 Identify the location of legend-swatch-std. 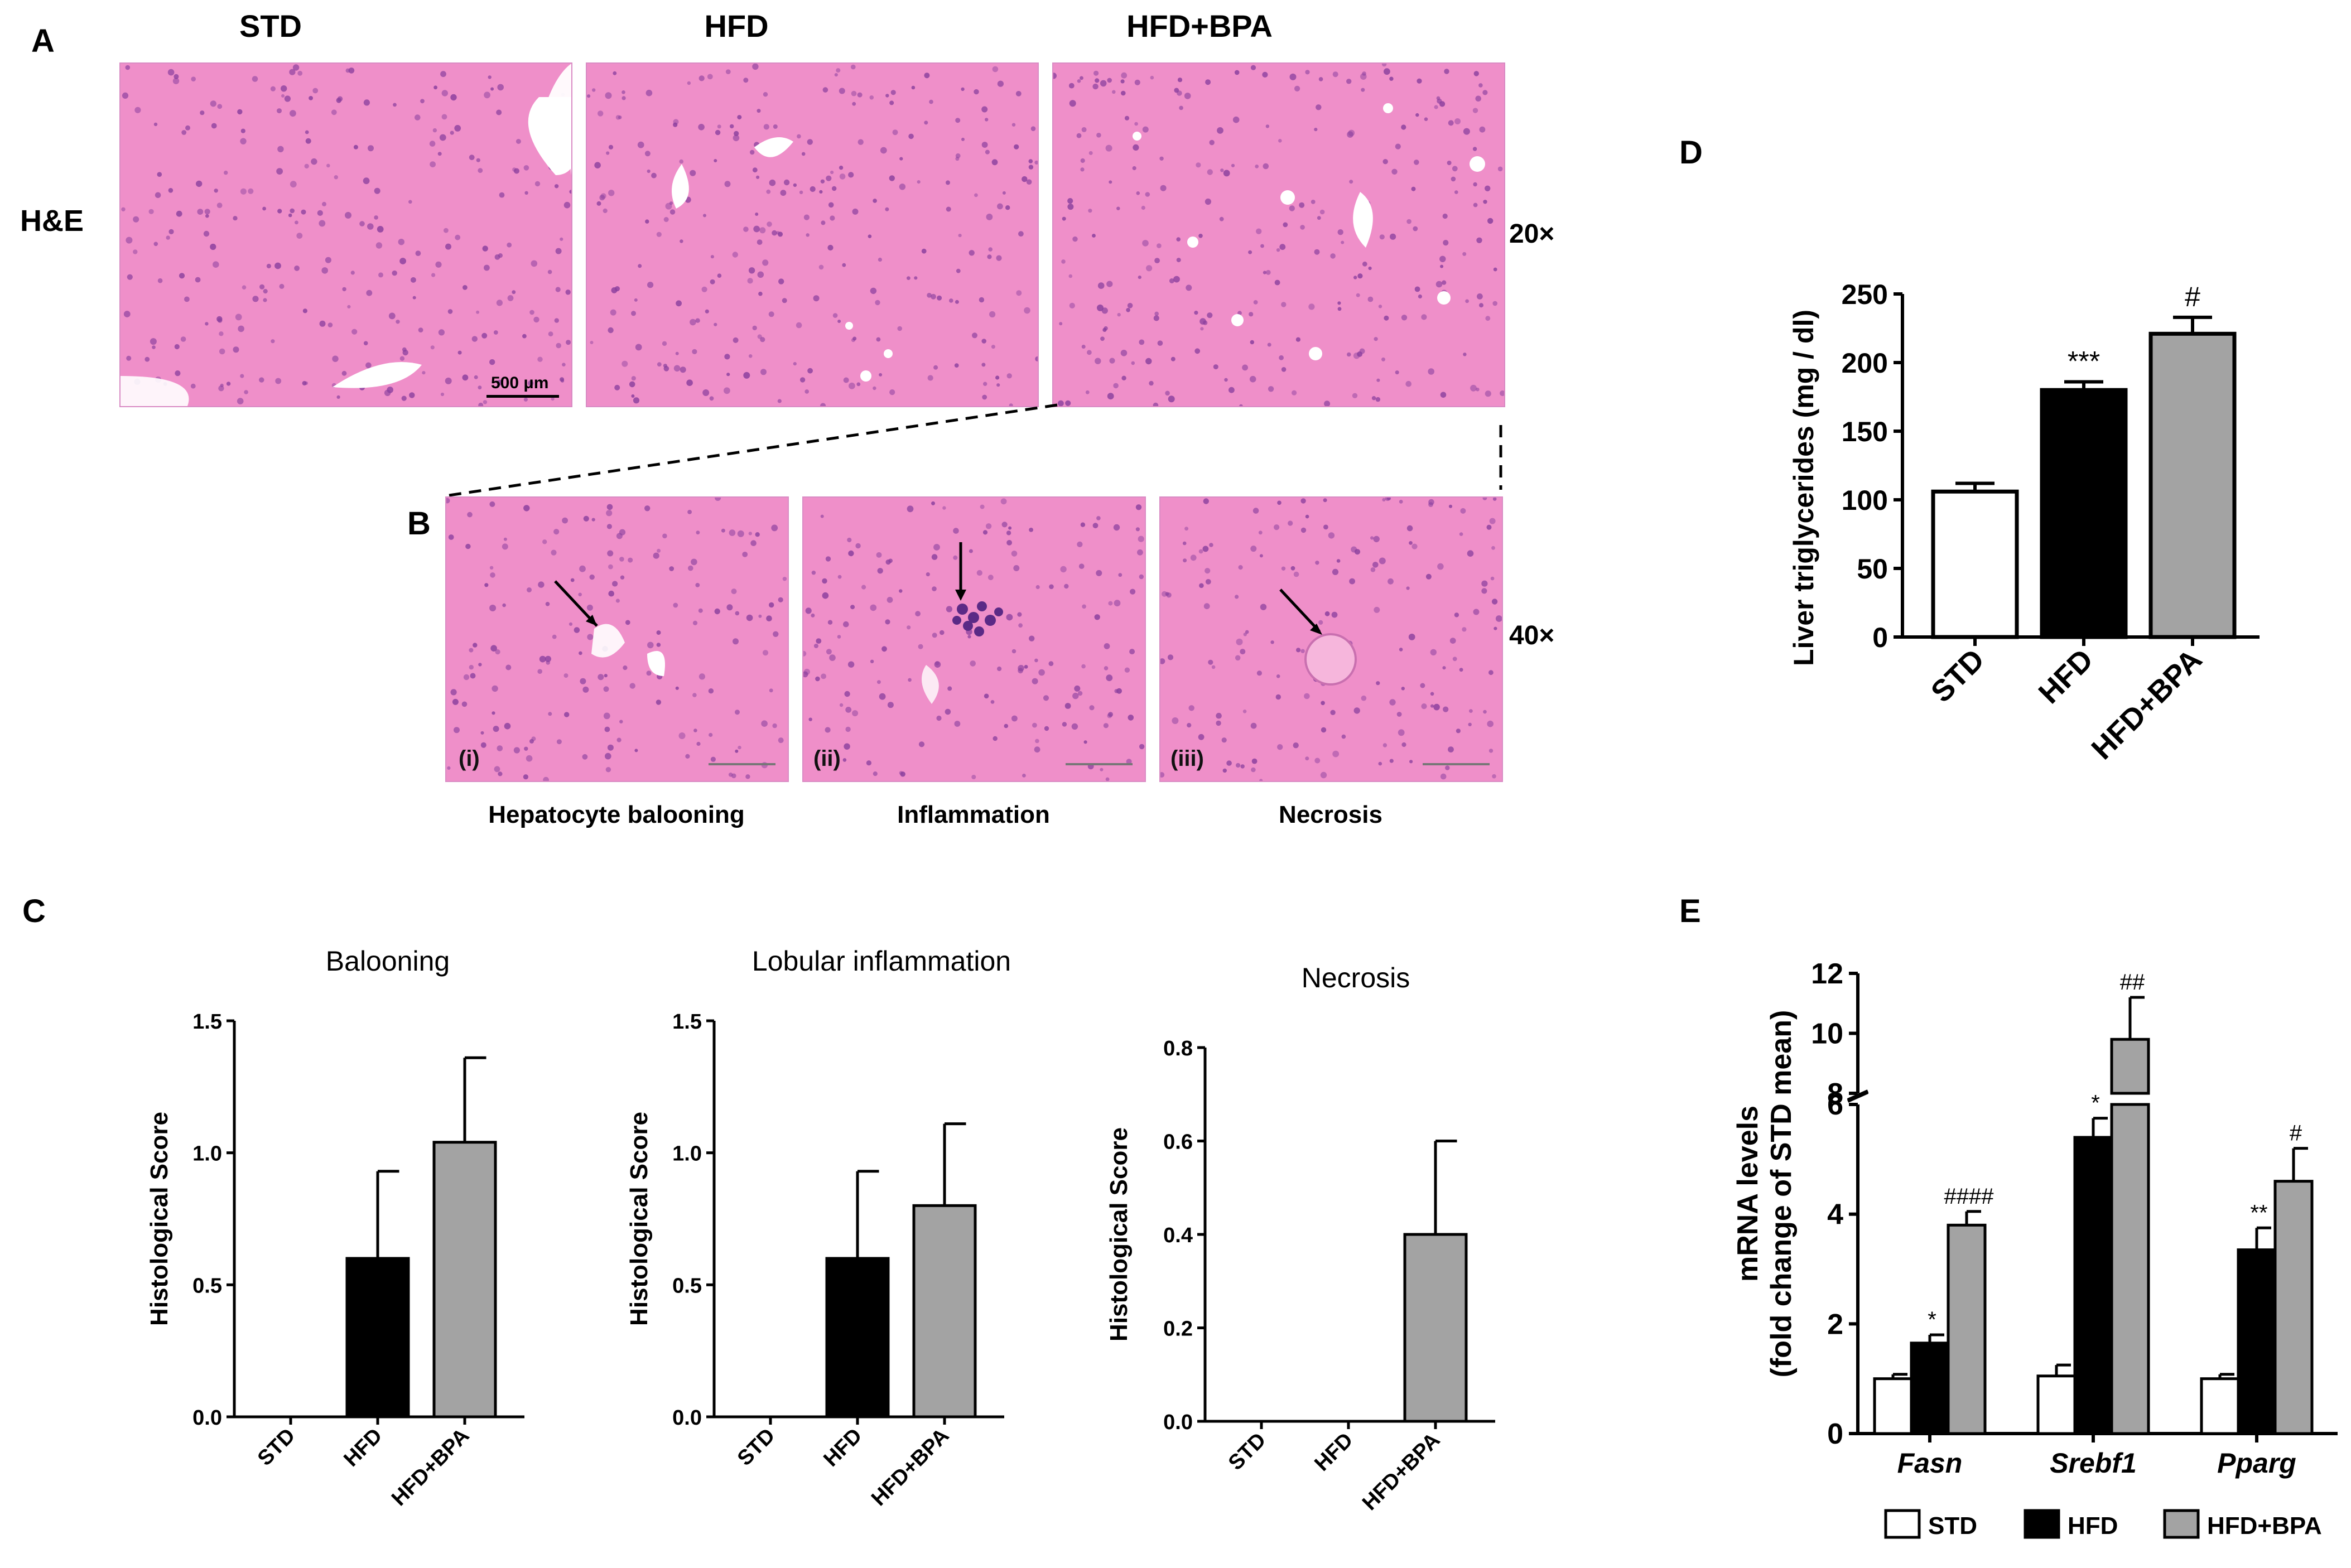
(1902, 1524).